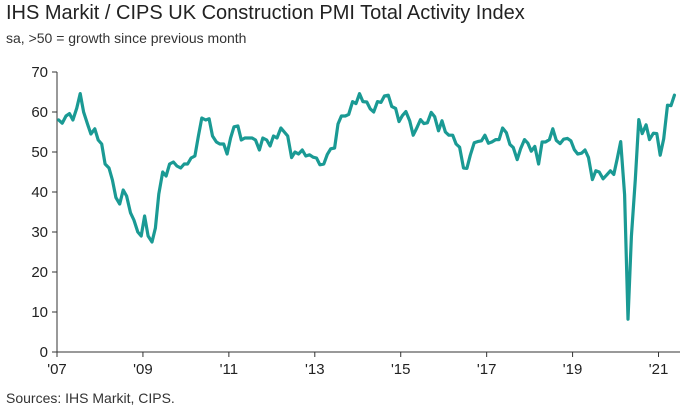  I want to click on x-tick-label: '21, so click(659, 369).